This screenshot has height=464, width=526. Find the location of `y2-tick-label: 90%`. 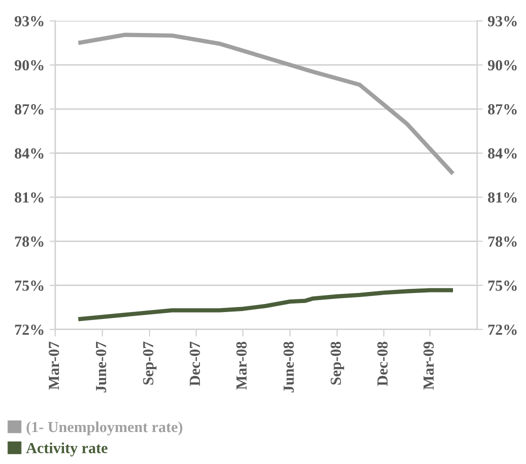

y2-tick-label: 90% is located at coordinates (502, 65).